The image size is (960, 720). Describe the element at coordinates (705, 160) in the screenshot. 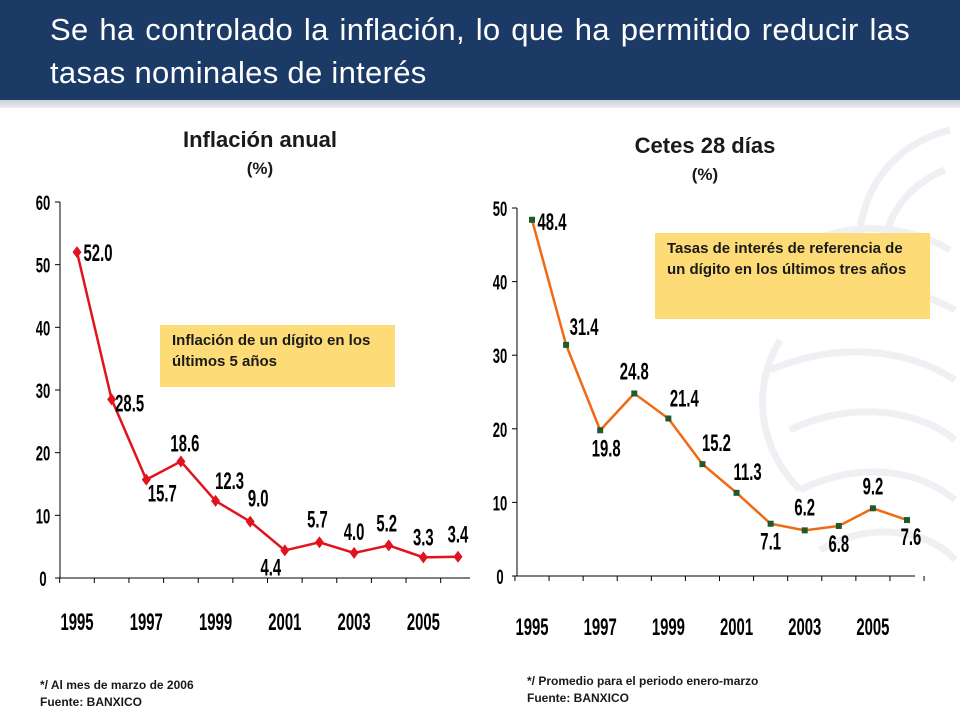

I see `right-chart-title: Cetes 28 días (%)` at that location.